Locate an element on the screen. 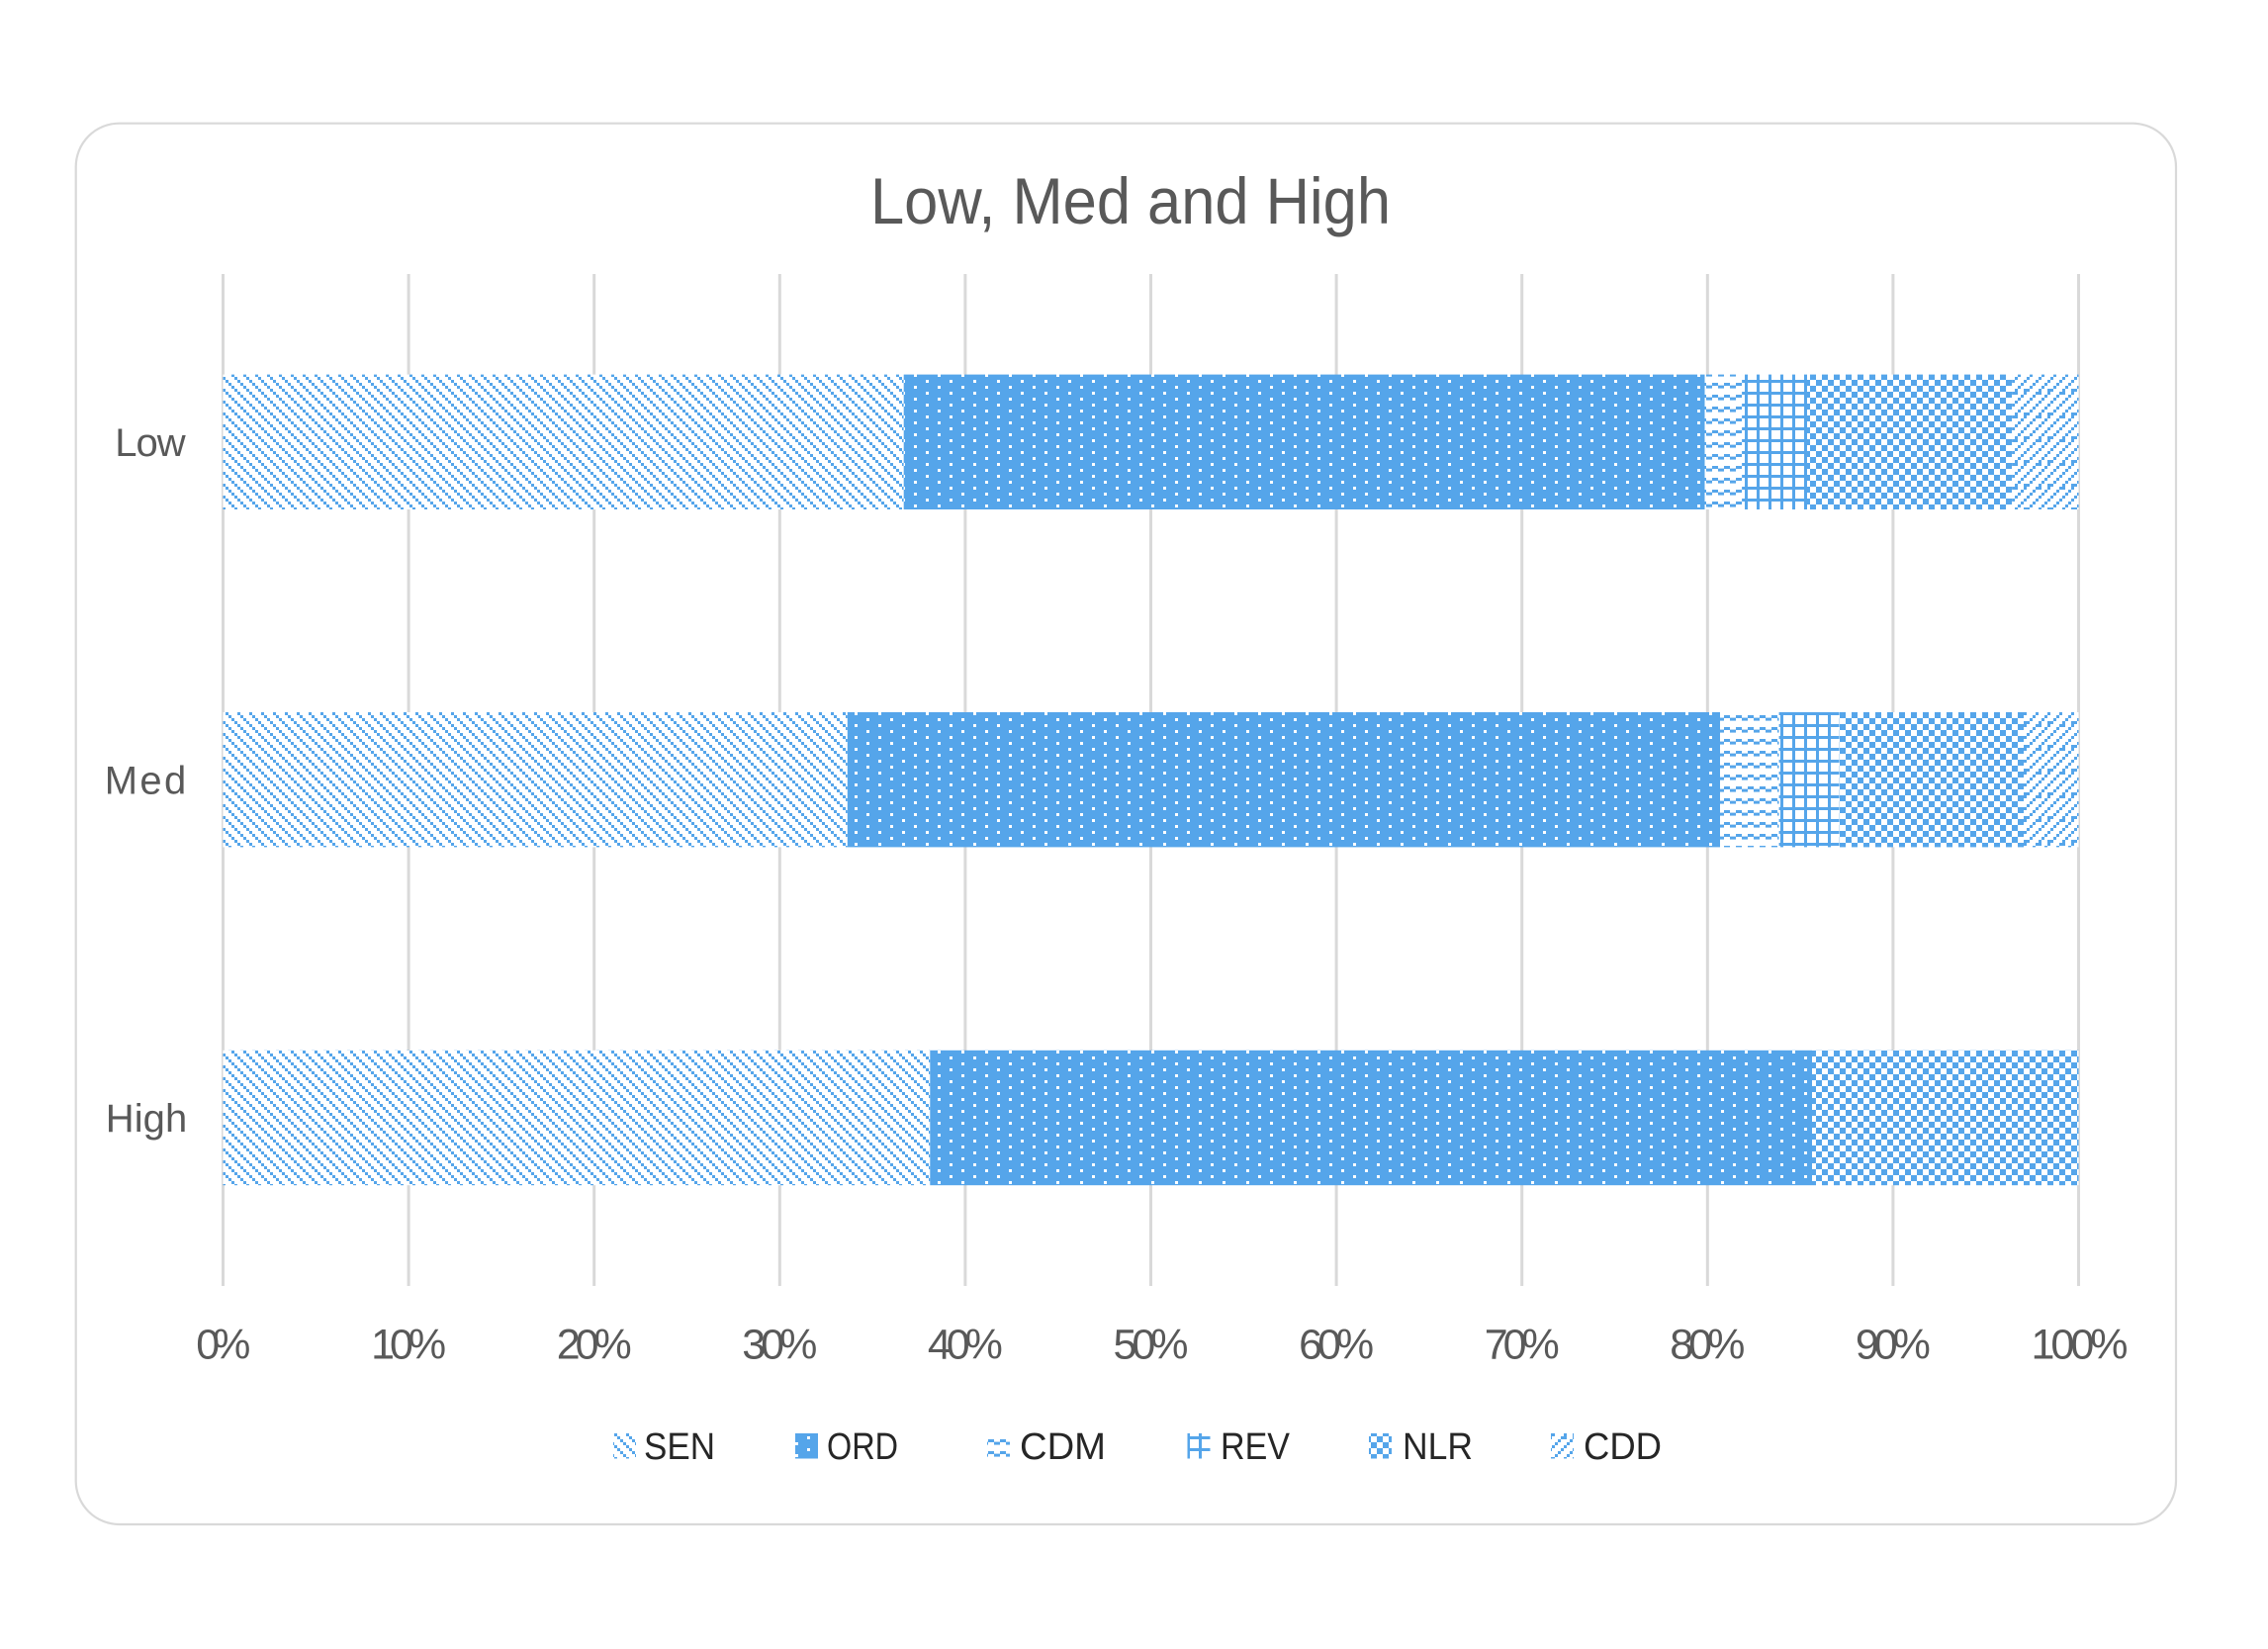 The height and width of the screenshot is (1649, 2268). svg-text: High is located at coordinates (146, 1119).